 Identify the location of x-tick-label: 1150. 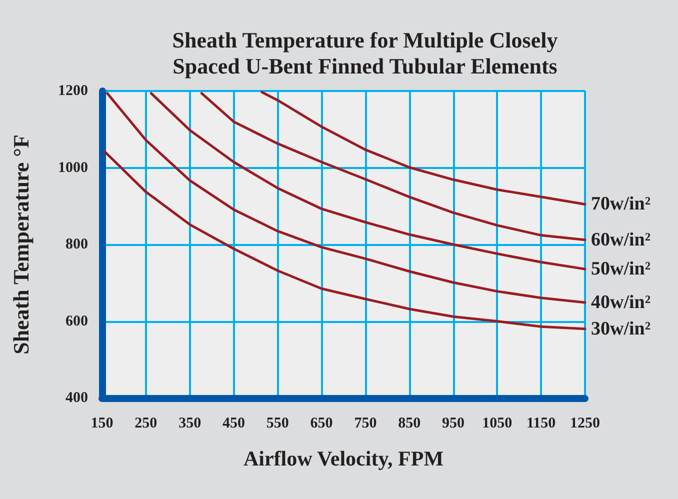
(541, 424).